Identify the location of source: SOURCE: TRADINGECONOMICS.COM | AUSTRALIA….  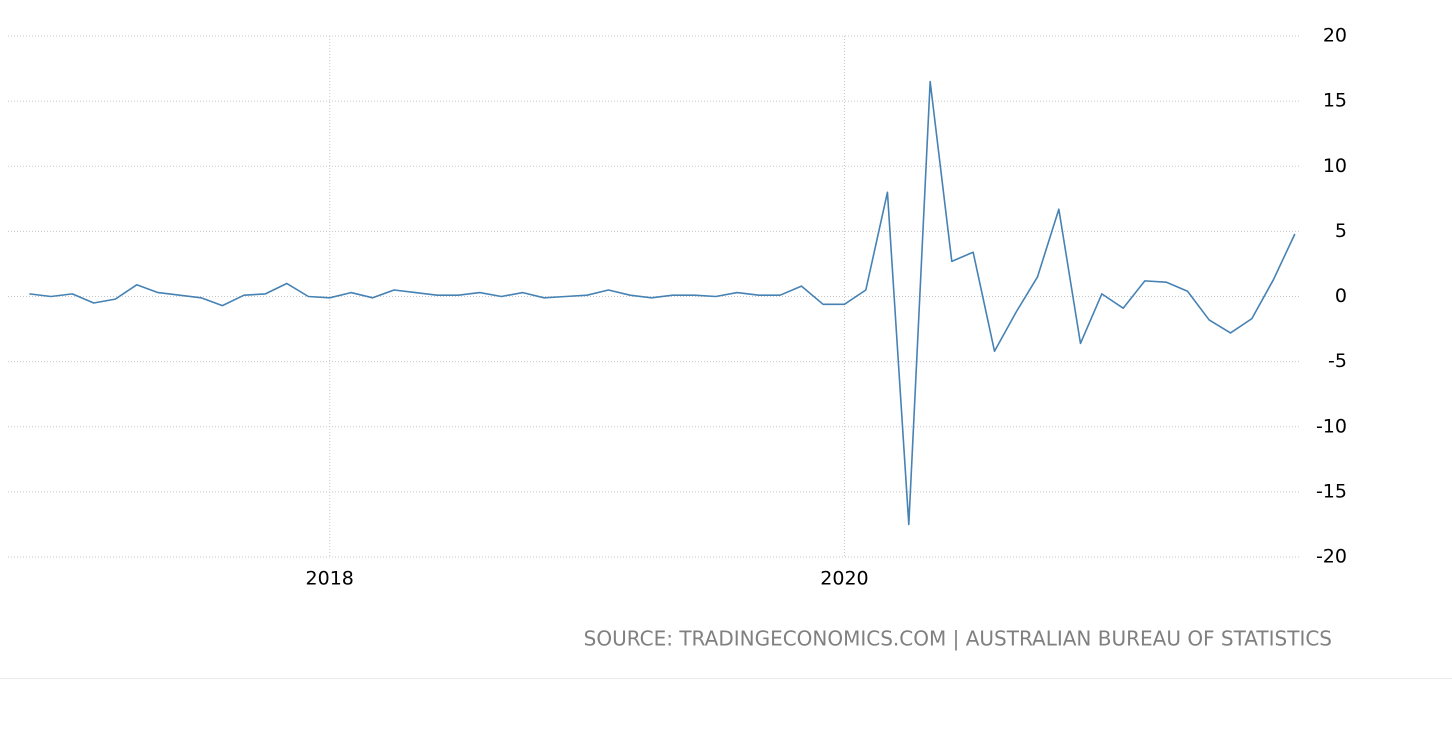
(958, 639).